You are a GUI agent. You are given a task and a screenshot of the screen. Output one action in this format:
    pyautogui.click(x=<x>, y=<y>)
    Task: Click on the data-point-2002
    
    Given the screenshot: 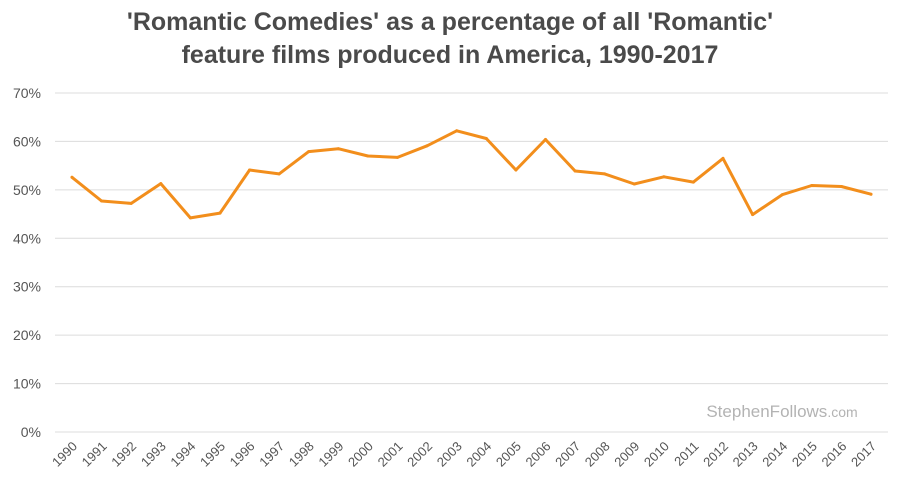 What is the action you would take?
    pyautogui.click(x=427, y=146)
    